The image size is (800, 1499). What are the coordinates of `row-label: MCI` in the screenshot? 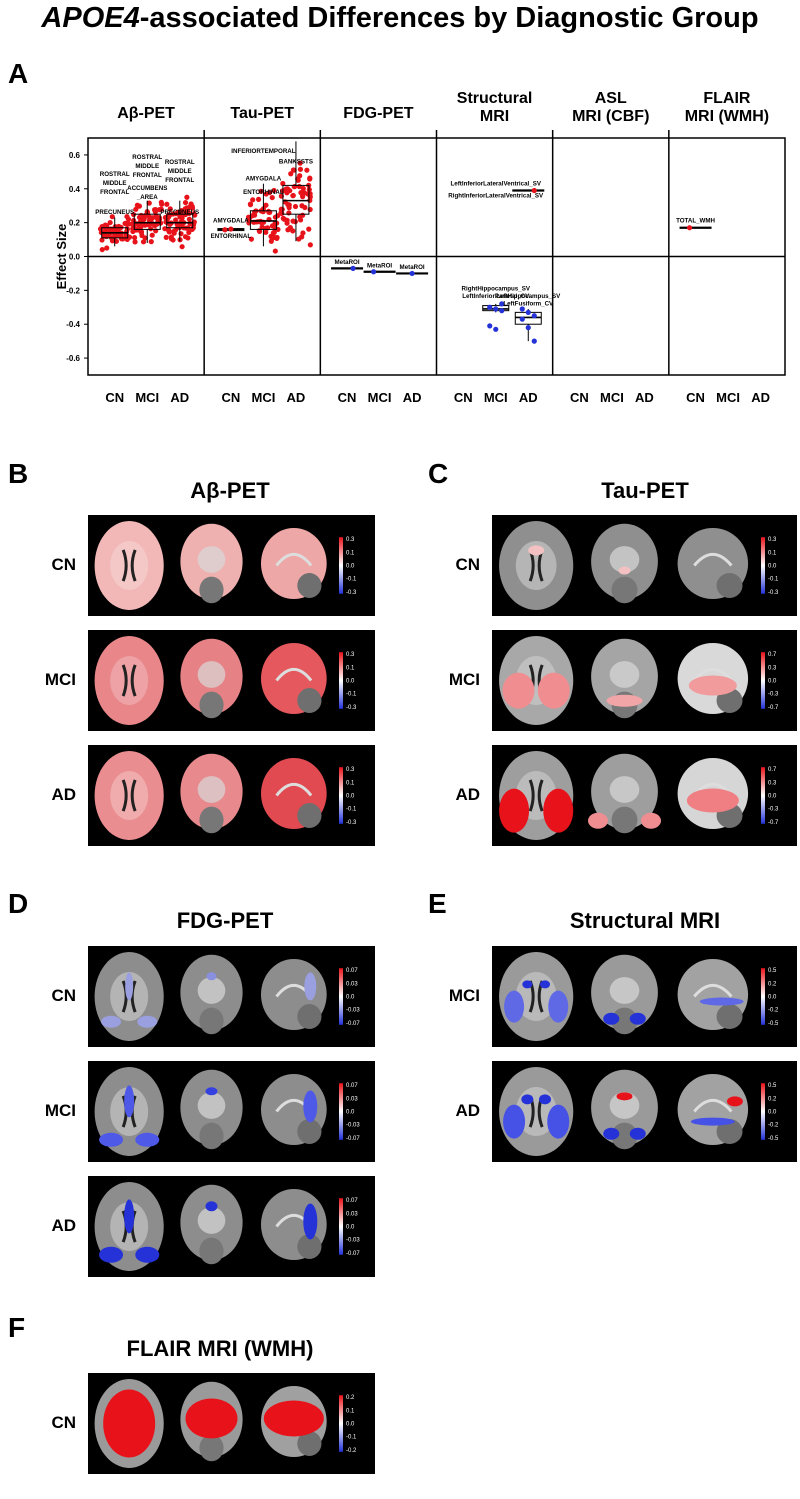 It's located at (60, 1110).